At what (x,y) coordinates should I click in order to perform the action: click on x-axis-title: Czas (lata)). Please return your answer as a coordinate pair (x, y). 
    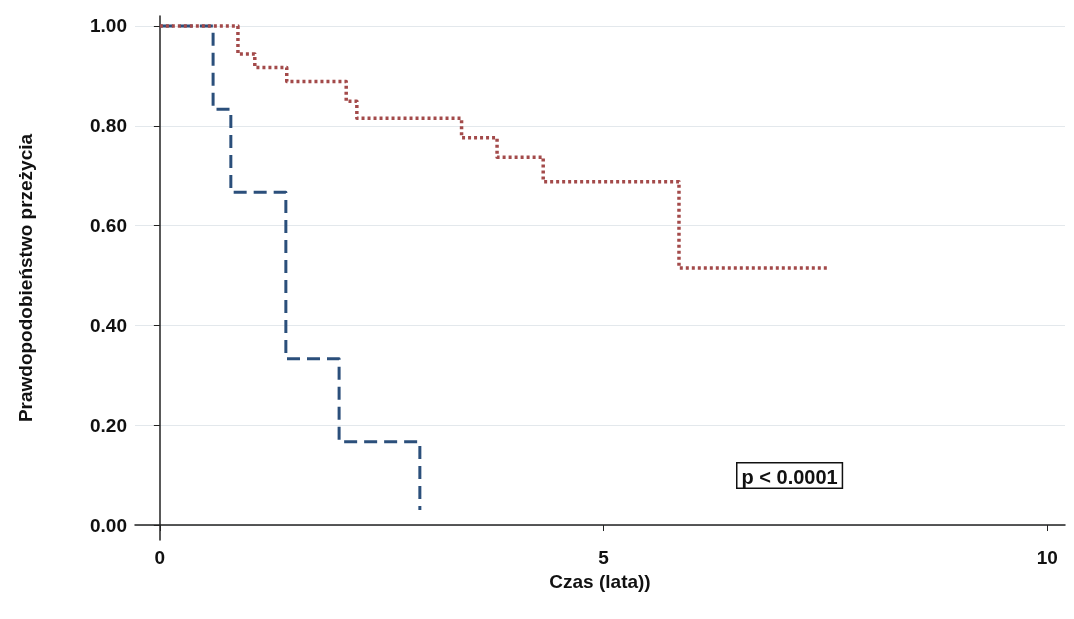
    Looking at the image, I should click on (600, 581).